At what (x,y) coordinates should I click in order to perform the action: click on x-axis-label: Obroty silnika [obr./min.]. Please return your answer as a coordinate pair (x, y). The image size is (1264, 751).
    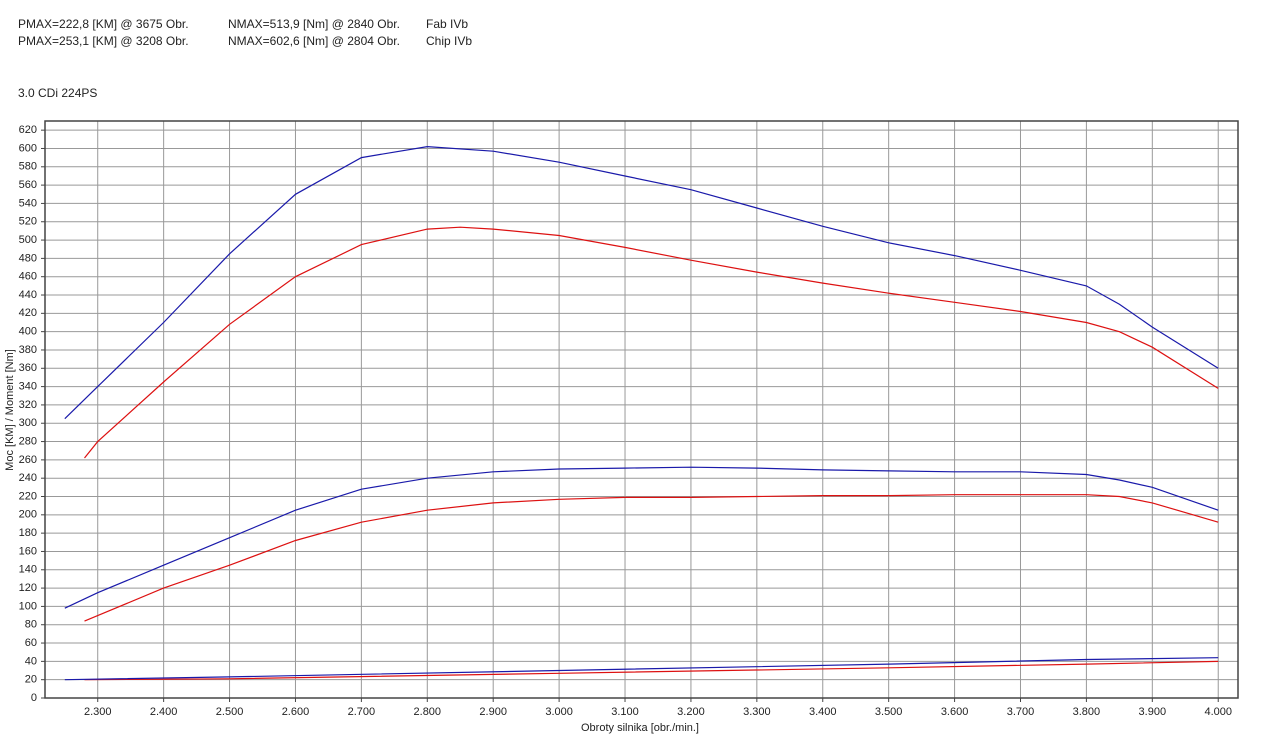
    Looking at the image, I should click on (640, 728).